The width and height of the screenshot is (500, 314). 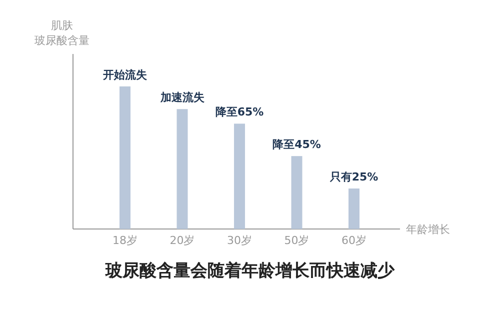 I want to click on text: 玻尿酸含量会随着年龄增长而快速减少, so click(x=250, y=271).